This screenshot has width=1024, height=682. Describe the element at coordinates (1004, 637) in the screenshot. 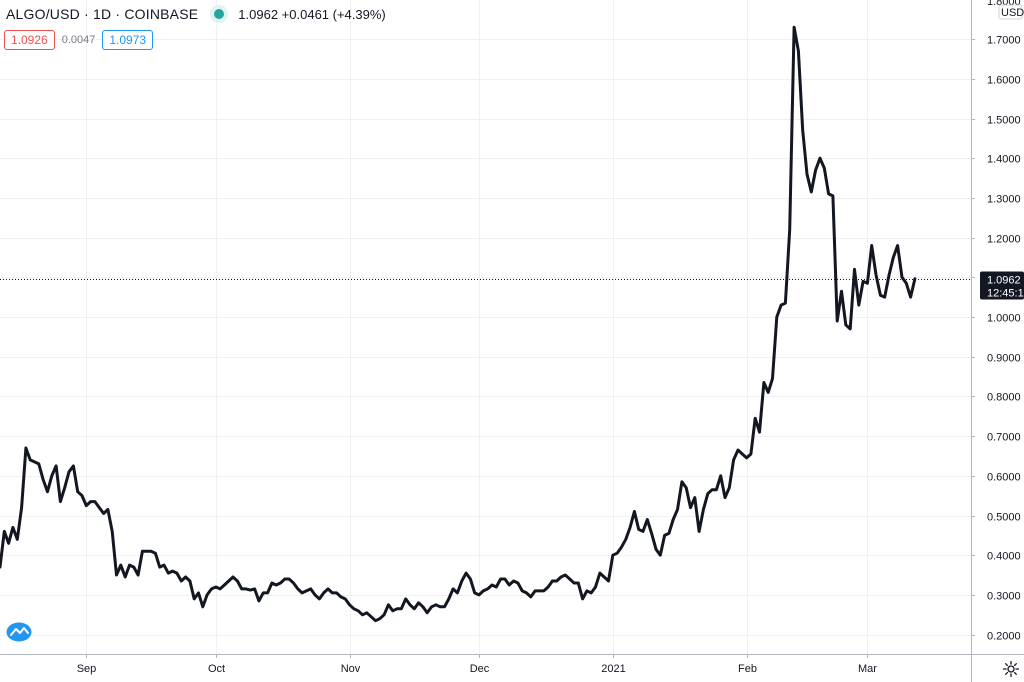

I see `price-tick-label: 0.2000` at that location.